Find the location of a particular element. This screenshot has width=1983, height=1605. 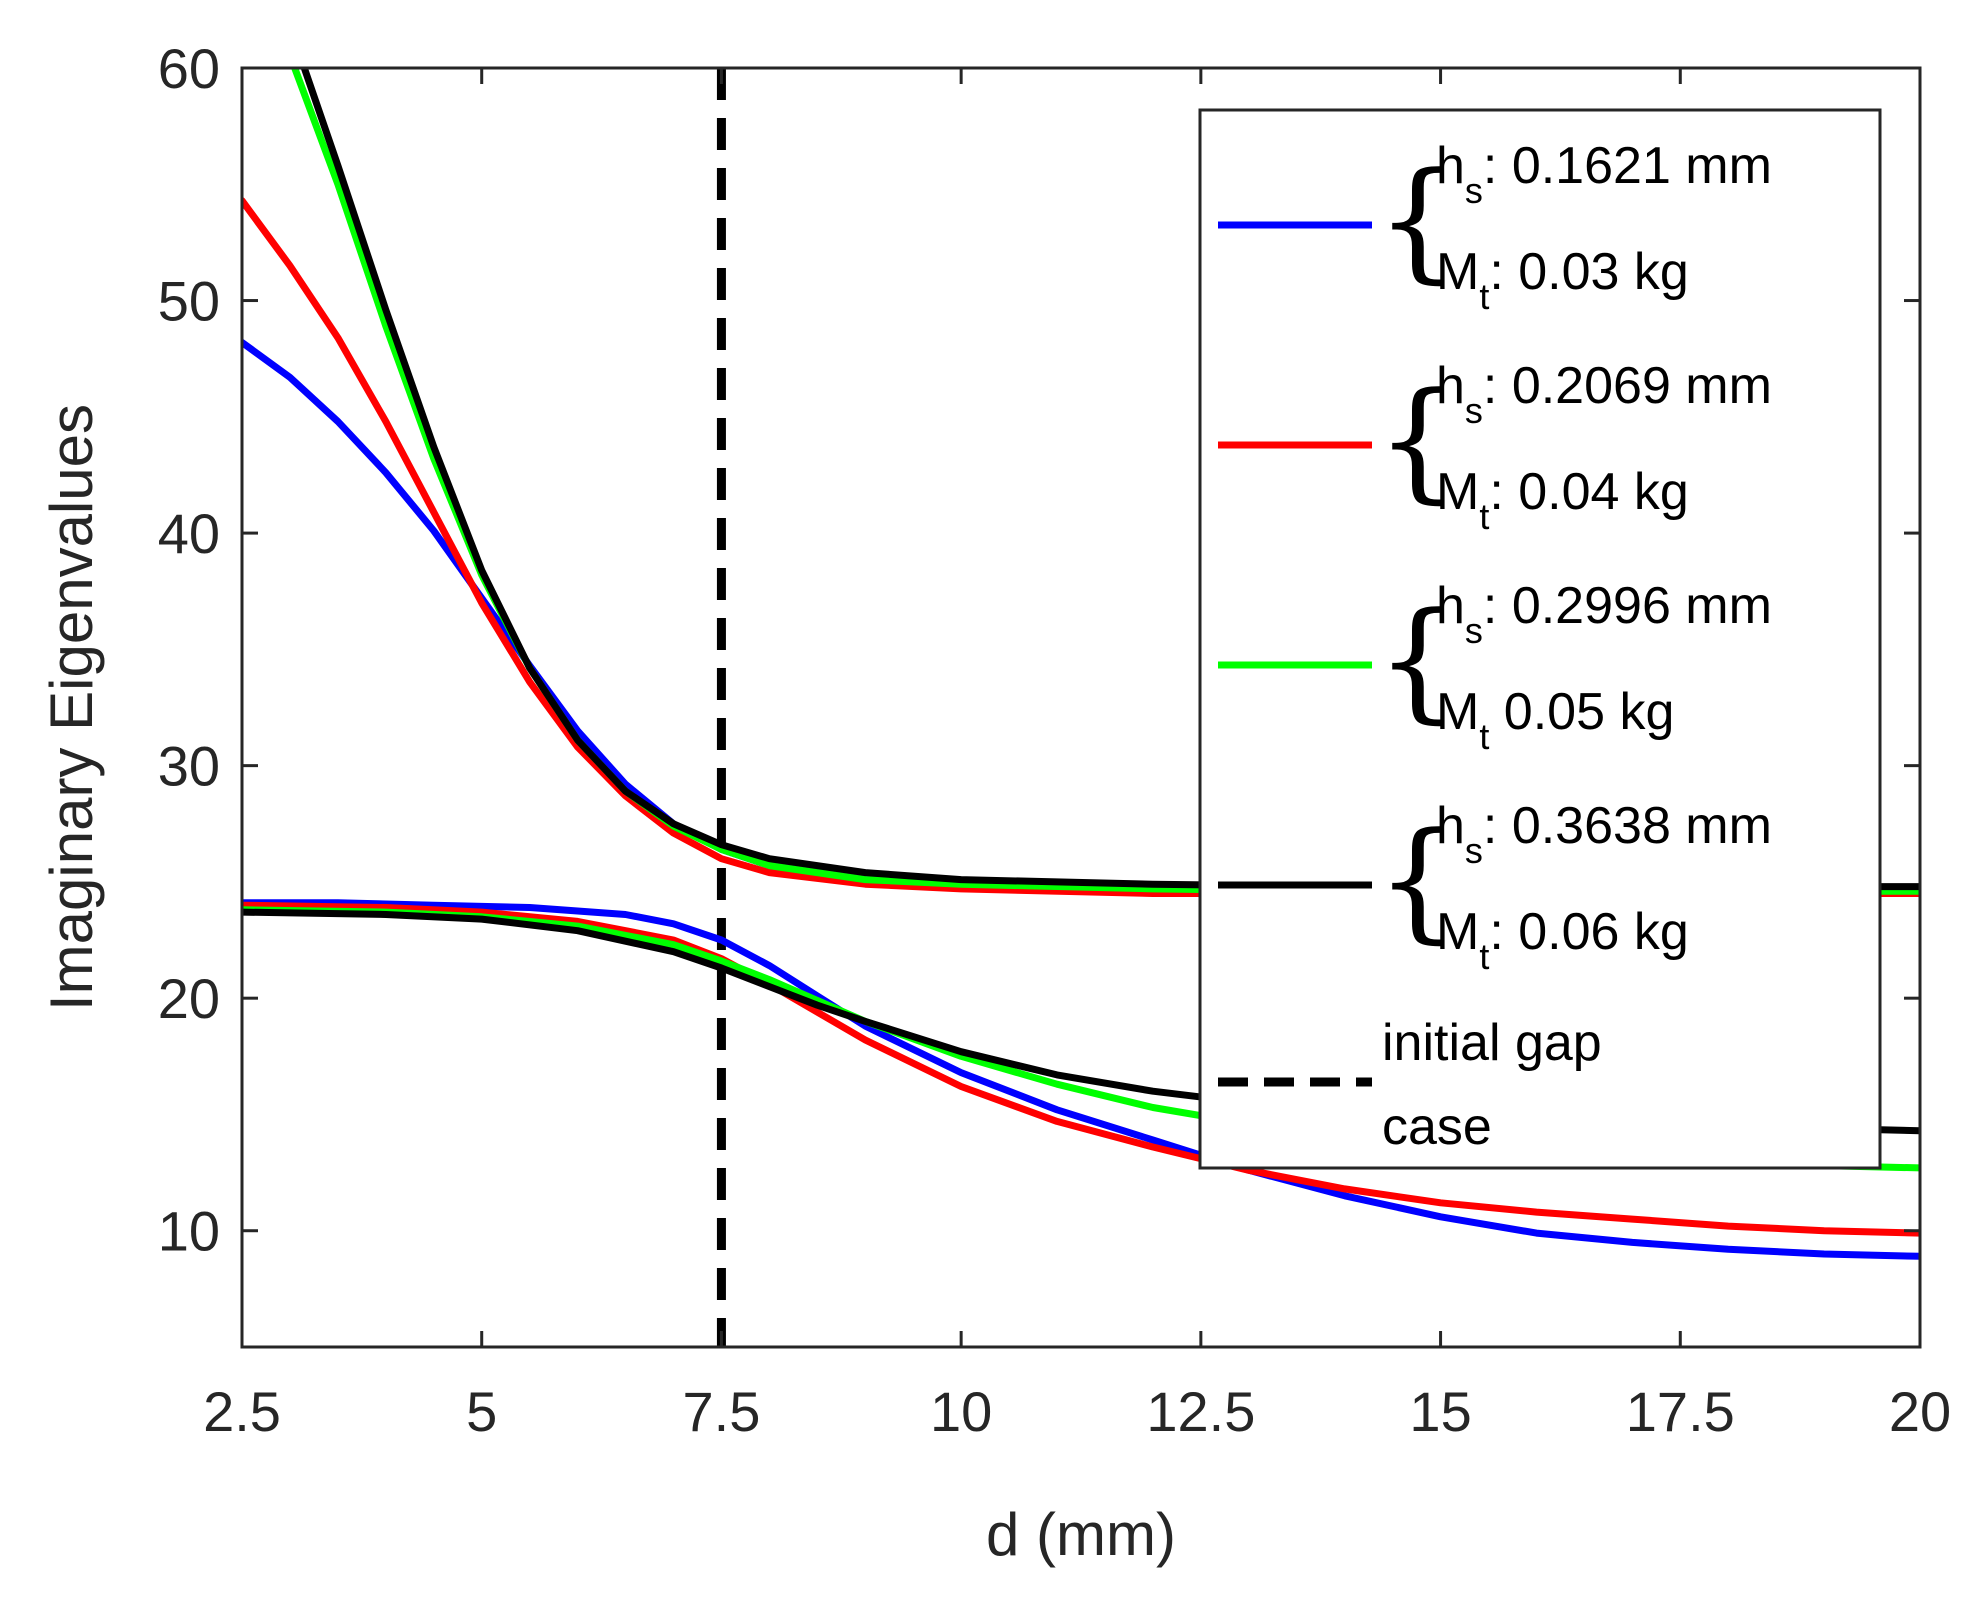

legend-entry-4: {hs: 0.3638 mm Mt: 0.06 kg is located at coordinates (1495, 887).